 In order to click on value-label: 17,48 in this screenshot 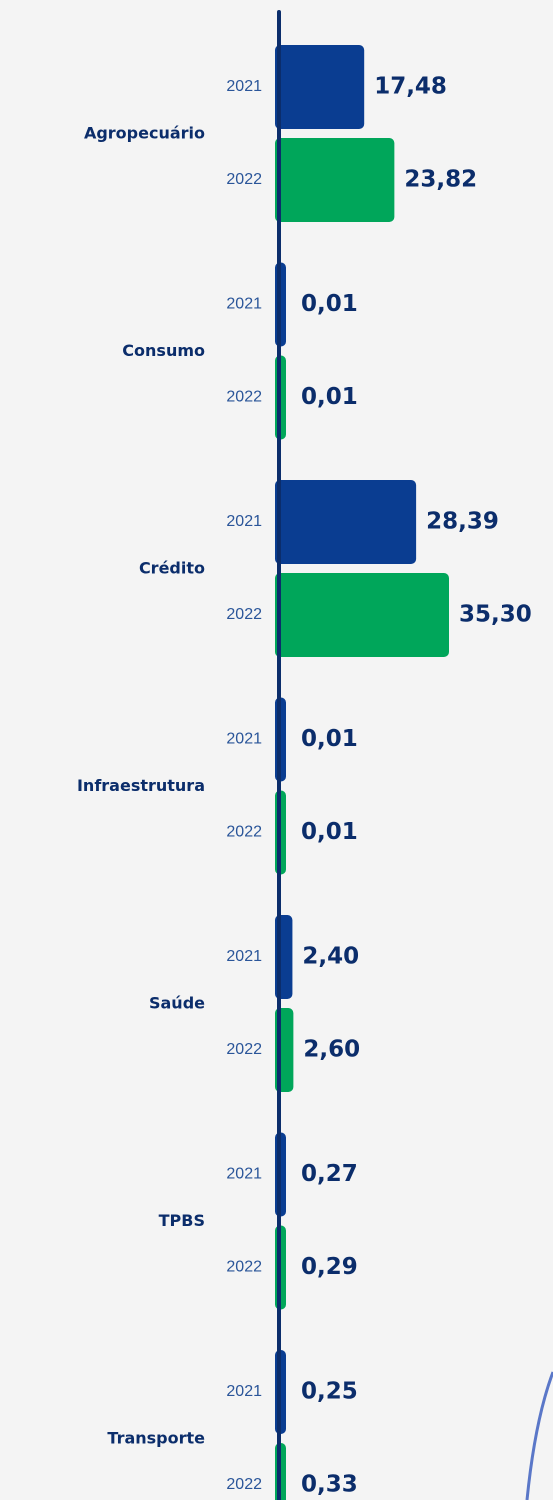, I will do `click(410, 87)`.